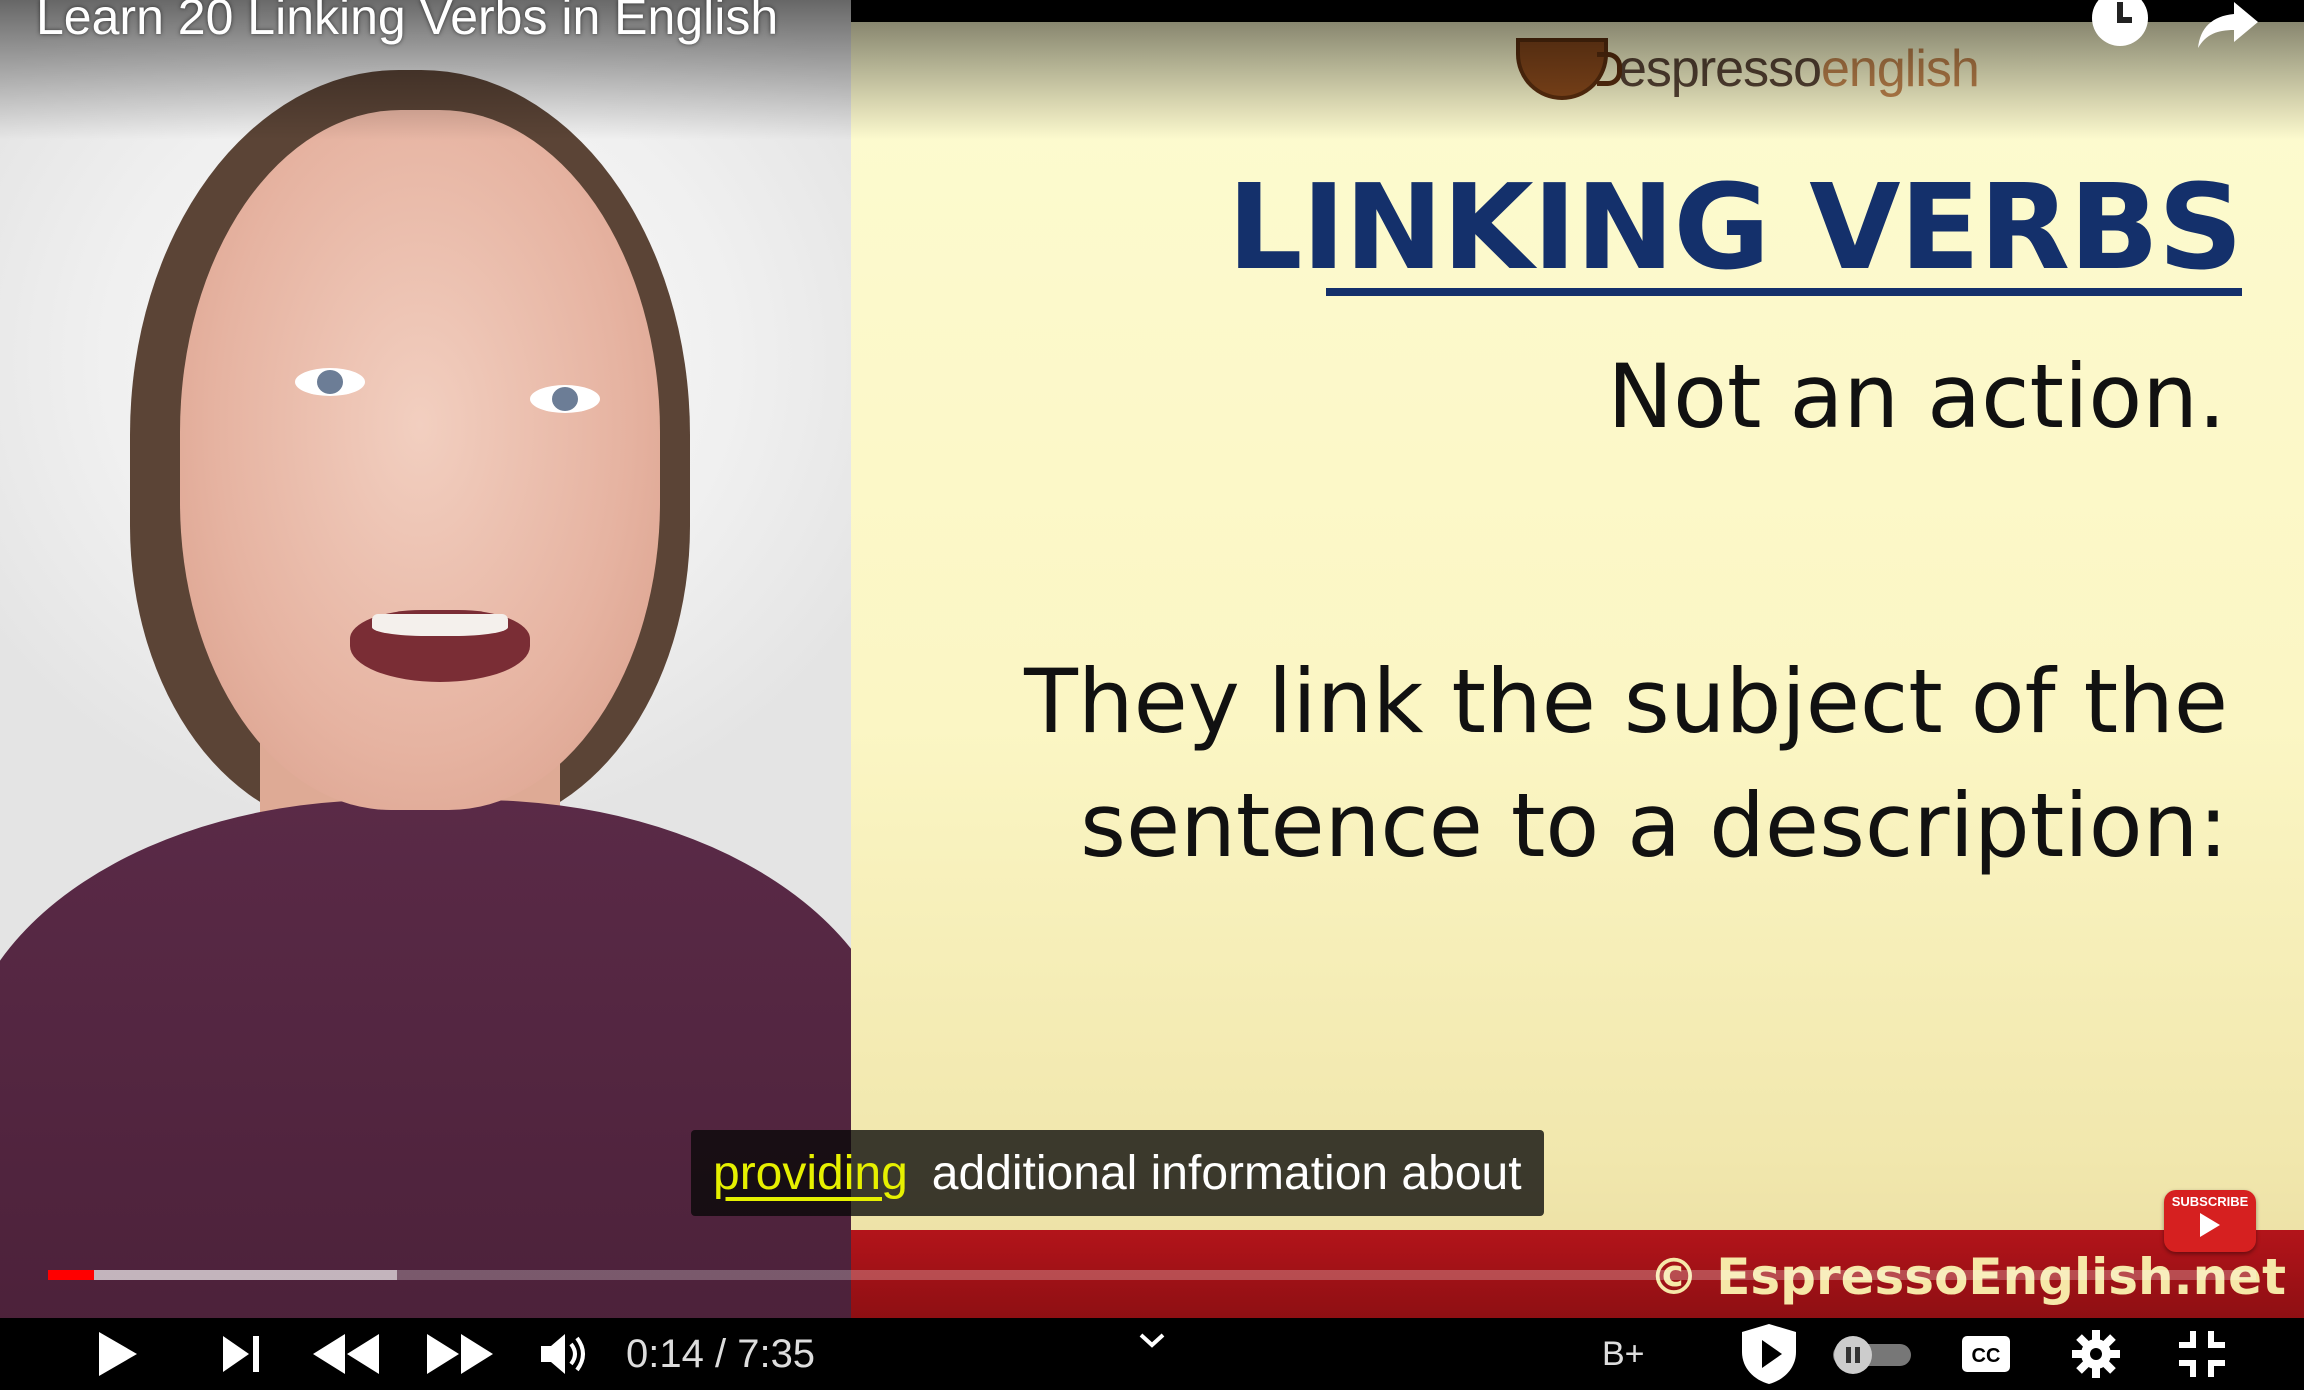 This screenshot has width=2304, height=1390. I want to click on autoplay-toggle-icon, so click(1872, 1355).